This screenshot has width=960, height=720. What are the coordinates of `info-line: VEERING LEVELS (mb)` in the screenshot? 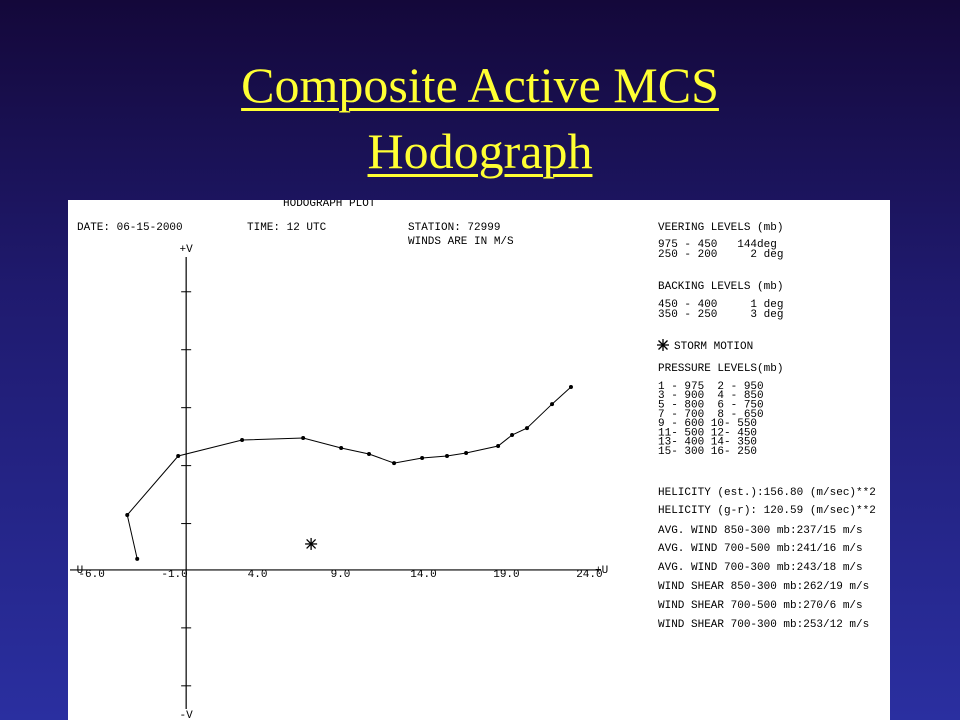 It's located at (720, 228).